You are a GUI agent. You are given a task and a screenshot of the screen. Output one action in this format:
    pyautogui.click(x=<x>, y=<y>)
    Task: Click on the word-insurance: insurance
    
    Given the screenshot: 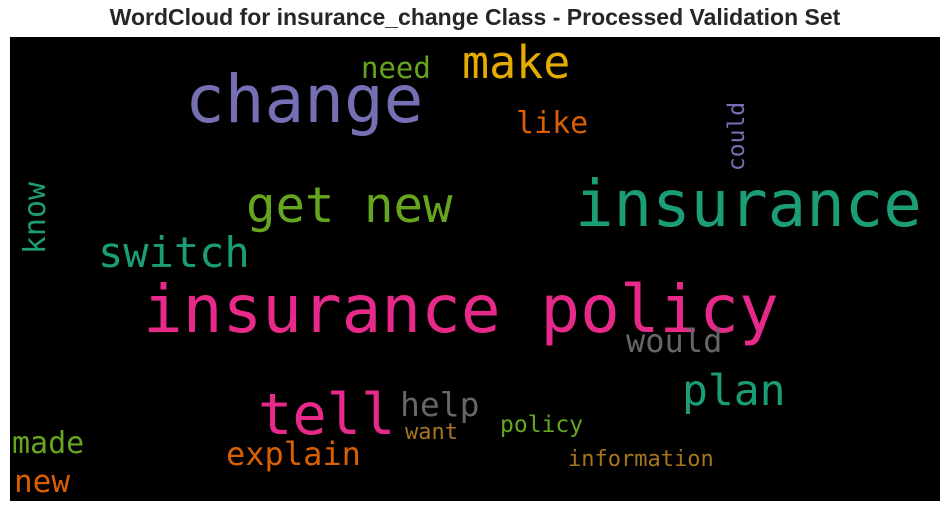 What is the action you would take?
    pyautogui.click(x=748, y=205)
    